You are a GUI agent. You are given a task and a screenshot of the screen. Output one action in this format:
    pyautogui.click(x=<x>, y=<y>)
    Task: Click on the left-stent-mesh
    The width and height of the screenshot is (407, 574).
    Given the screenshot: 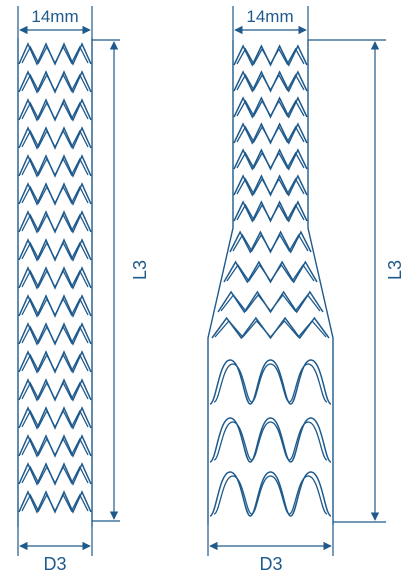 What is the action you would take?
    pyautogui.click(x=55, y=278)
    